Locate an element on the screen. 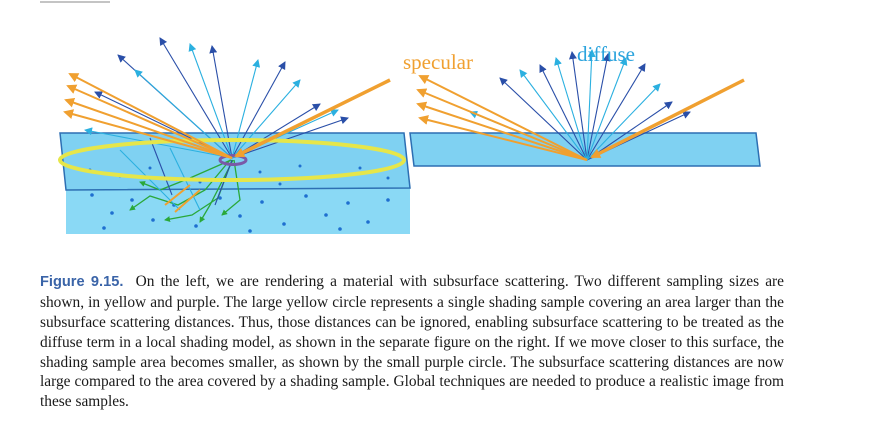  specular-rays-left is located at coordinates (148, 143).